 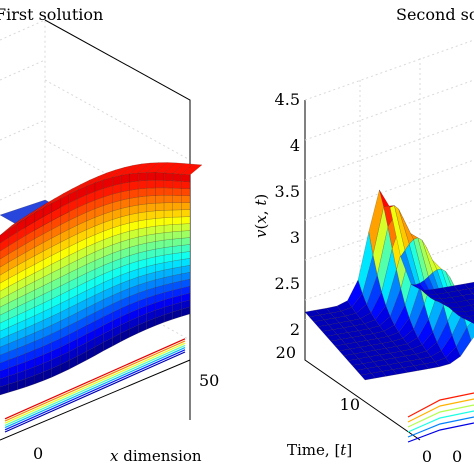 What do you see at coordinates (389, 285) in the screenshot?
I see `right-surface` at bounding box center [389, 285].